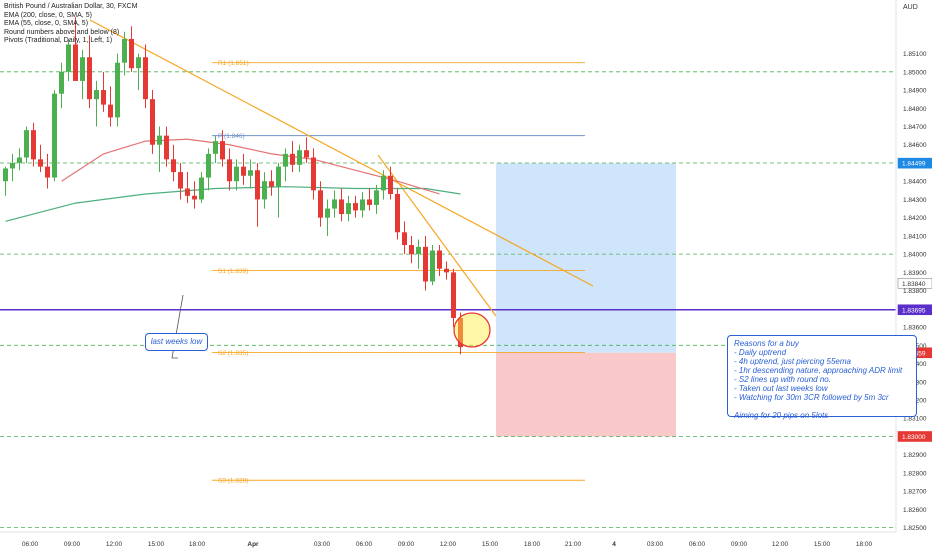  What do you see at coordinates (614, 544) in the screenshot?
I see `time-tick-label: 4` at bounding box center [614, 544].